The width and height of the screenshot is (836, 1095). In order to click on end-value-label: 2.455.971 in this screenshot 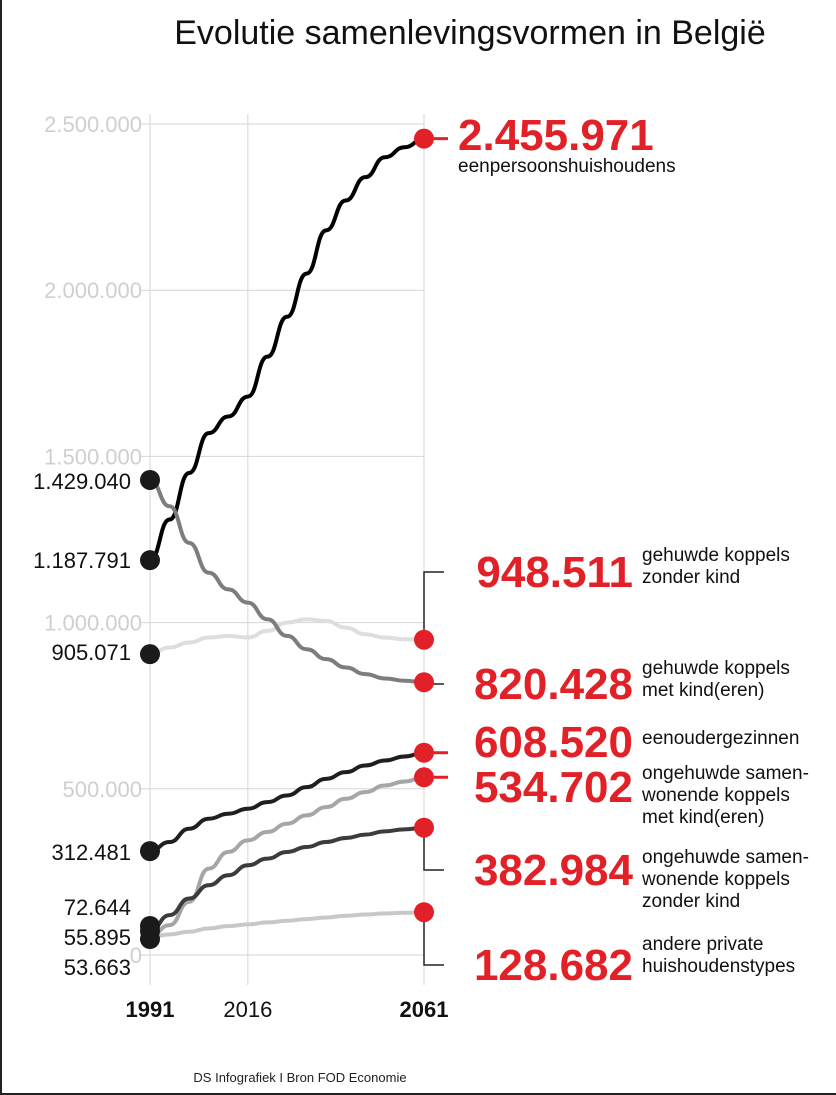, I will do `click(556, 135)`.